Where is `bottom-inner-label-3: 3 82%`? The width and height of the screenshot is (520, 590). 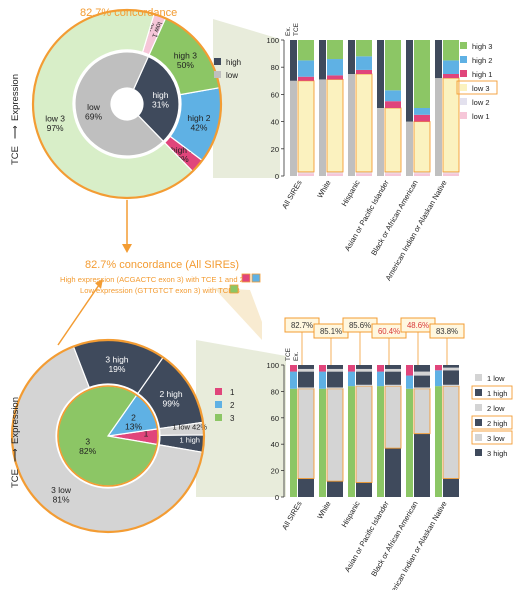
bottom-inner-label-3: 3 82% is located at coordinates (87, 445).